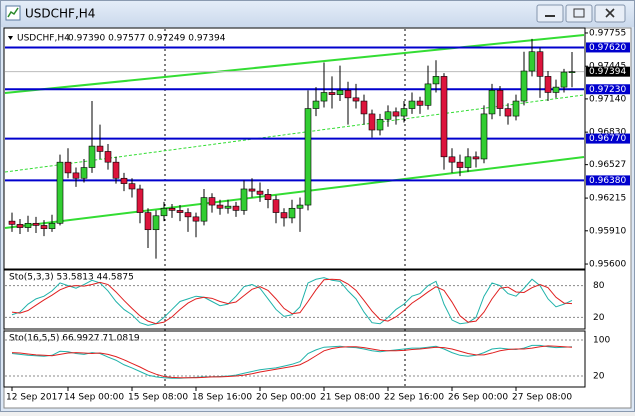  Describe the element at coordinates (350, 398) in the screenshot. I see `x-tick-label: 21 Sep 08:00` at that location.